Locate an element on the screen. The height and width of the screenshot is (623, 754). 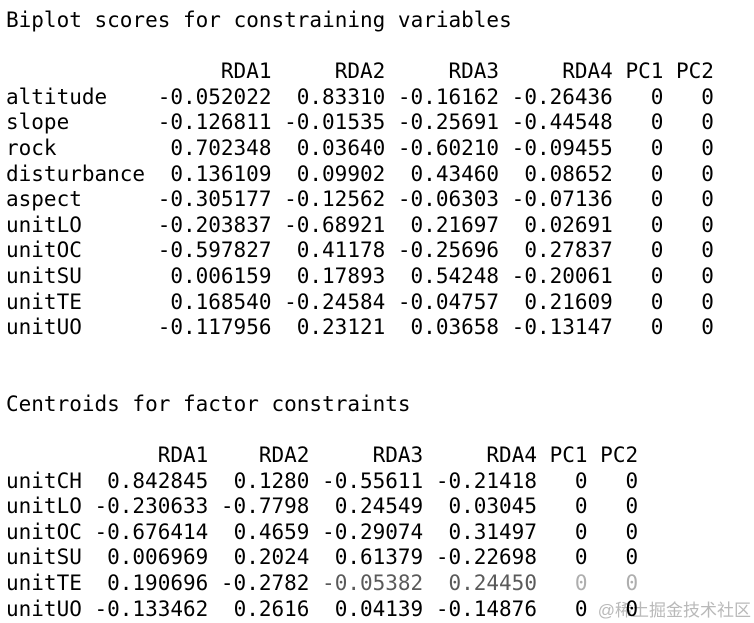
value-rda4: -0.20061 is located at coordinates (562, 275).